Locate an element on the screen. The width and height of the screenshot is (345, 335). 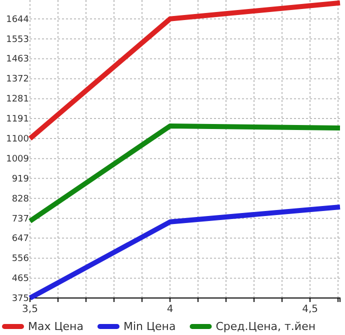
y-tick-label: 919 is located at coordinates (21, 179).